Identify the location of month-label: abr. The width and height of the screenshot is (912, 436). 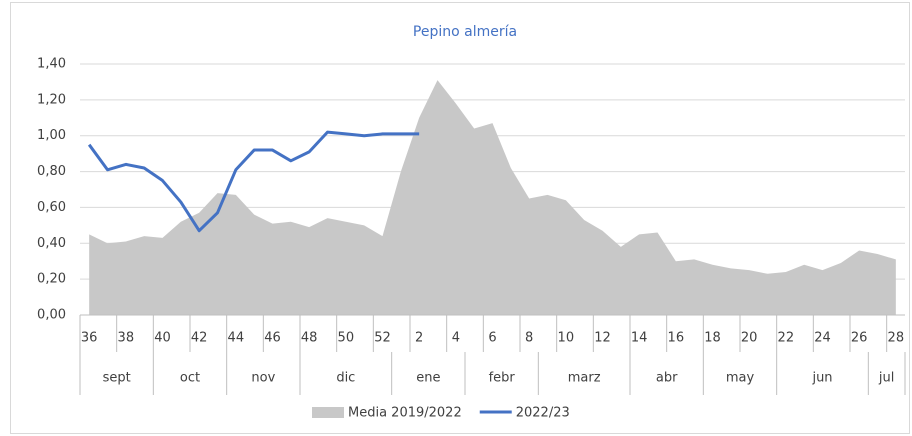
(667, 378).